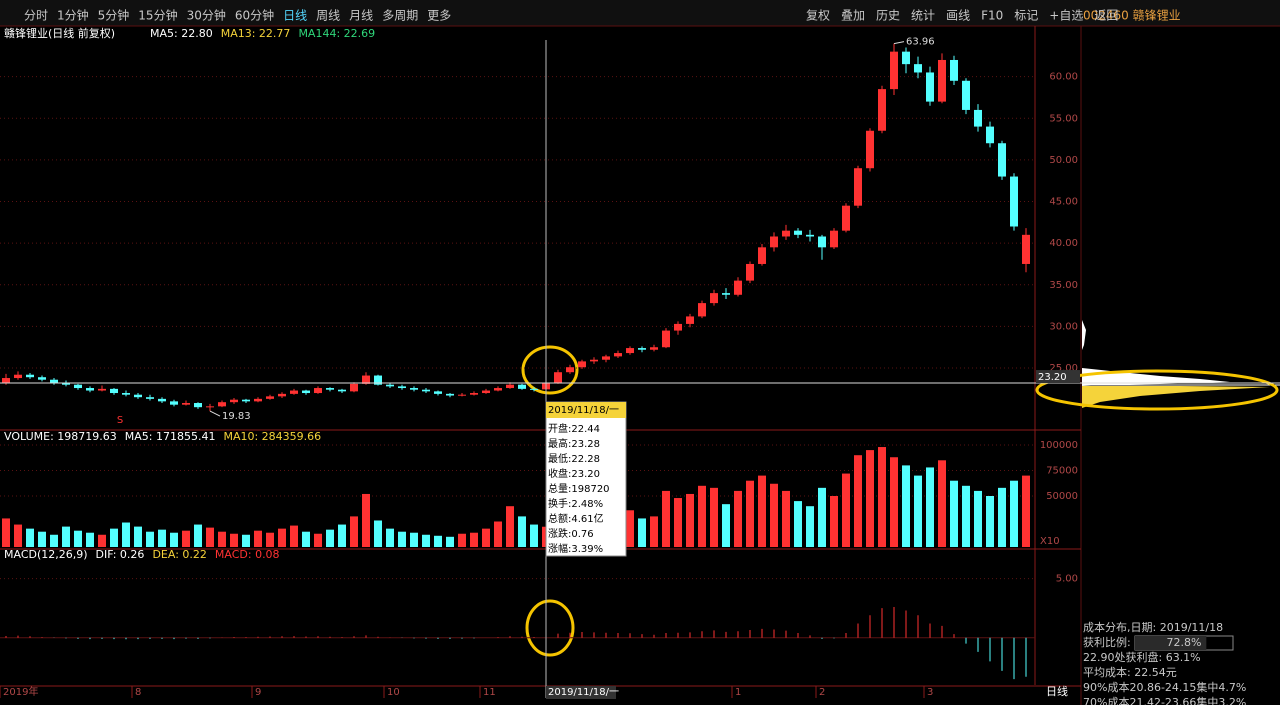 This screenshot has width=1280, height=705. Describe the element at coordinates (236, 416) in the screenshot. I see `low-label: 19.83` at that location.